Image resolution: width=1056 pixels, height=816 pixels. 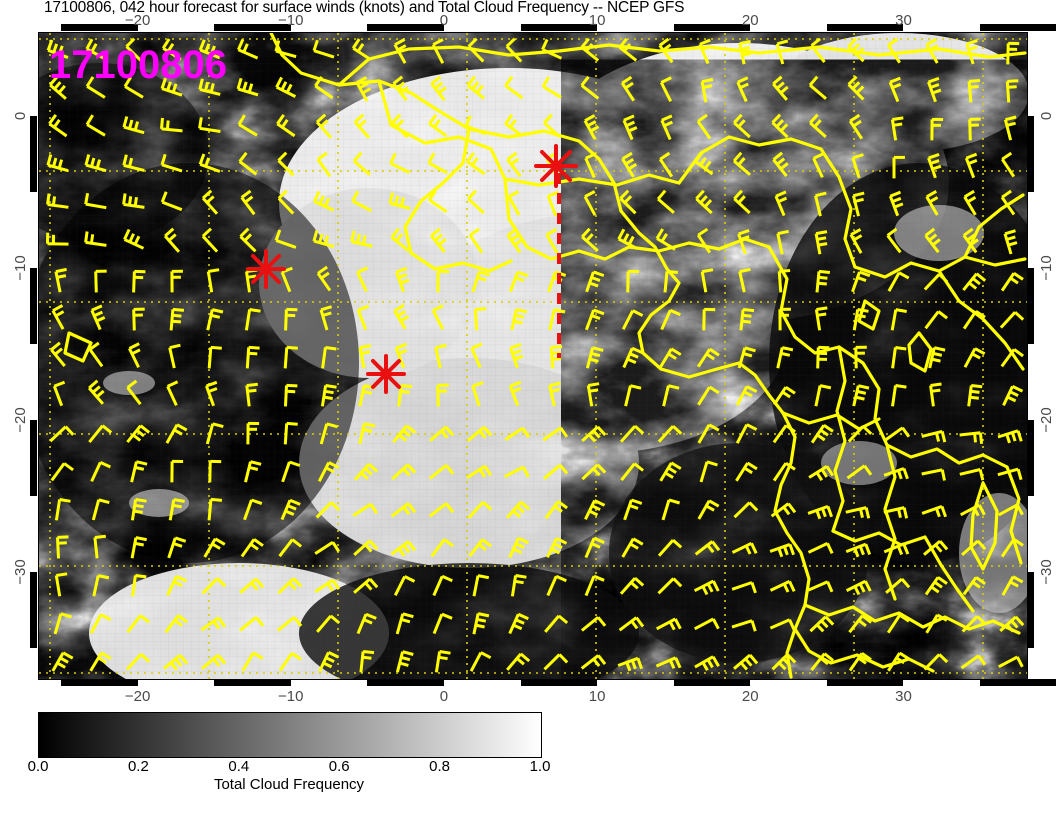 What do you see at coordinates (597, 696) in the screenshot?
I see `x-tick-bottom-10: 10` at bounding box center [597, 696].